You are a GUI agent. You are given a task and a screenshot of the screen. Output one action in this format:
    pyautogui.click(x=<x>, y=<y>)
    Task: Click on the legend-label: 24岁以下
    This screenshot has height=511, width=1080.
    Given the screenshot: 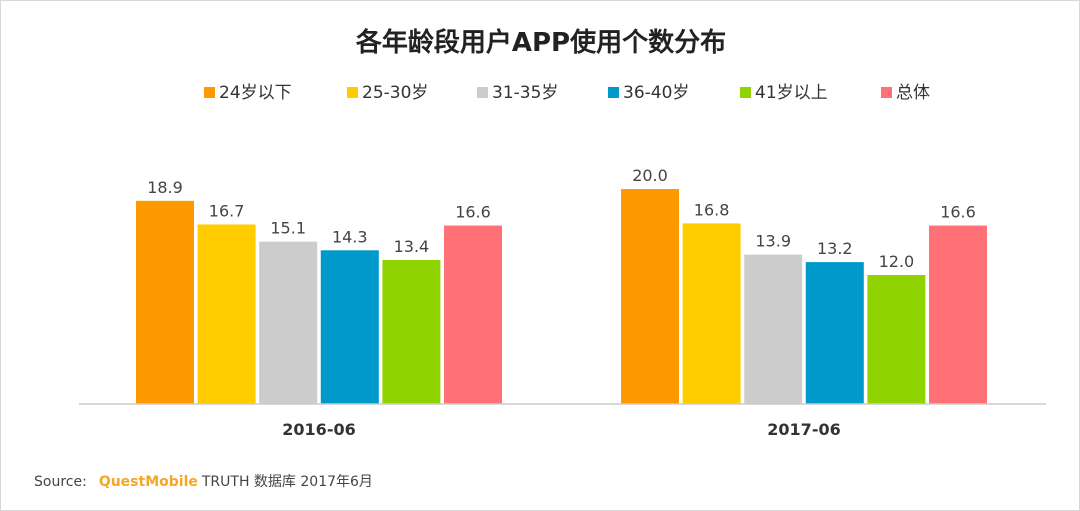 What is the action you would take?
    pyautogui.click(x=255, y=93)
    